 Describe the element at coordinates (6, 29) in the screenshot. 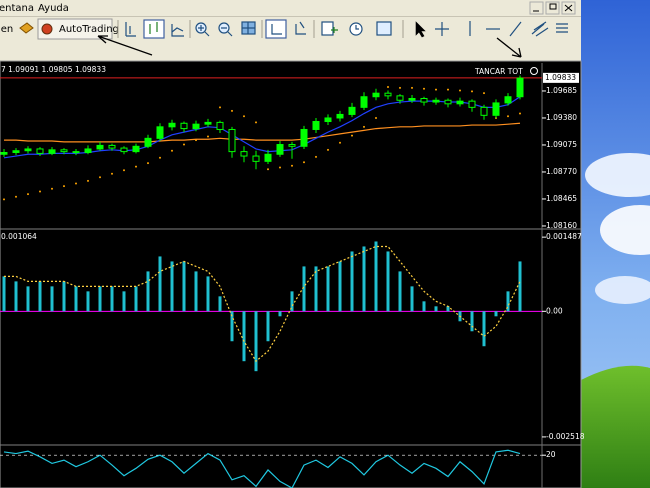

I see `toolbar-button: len` at that location.